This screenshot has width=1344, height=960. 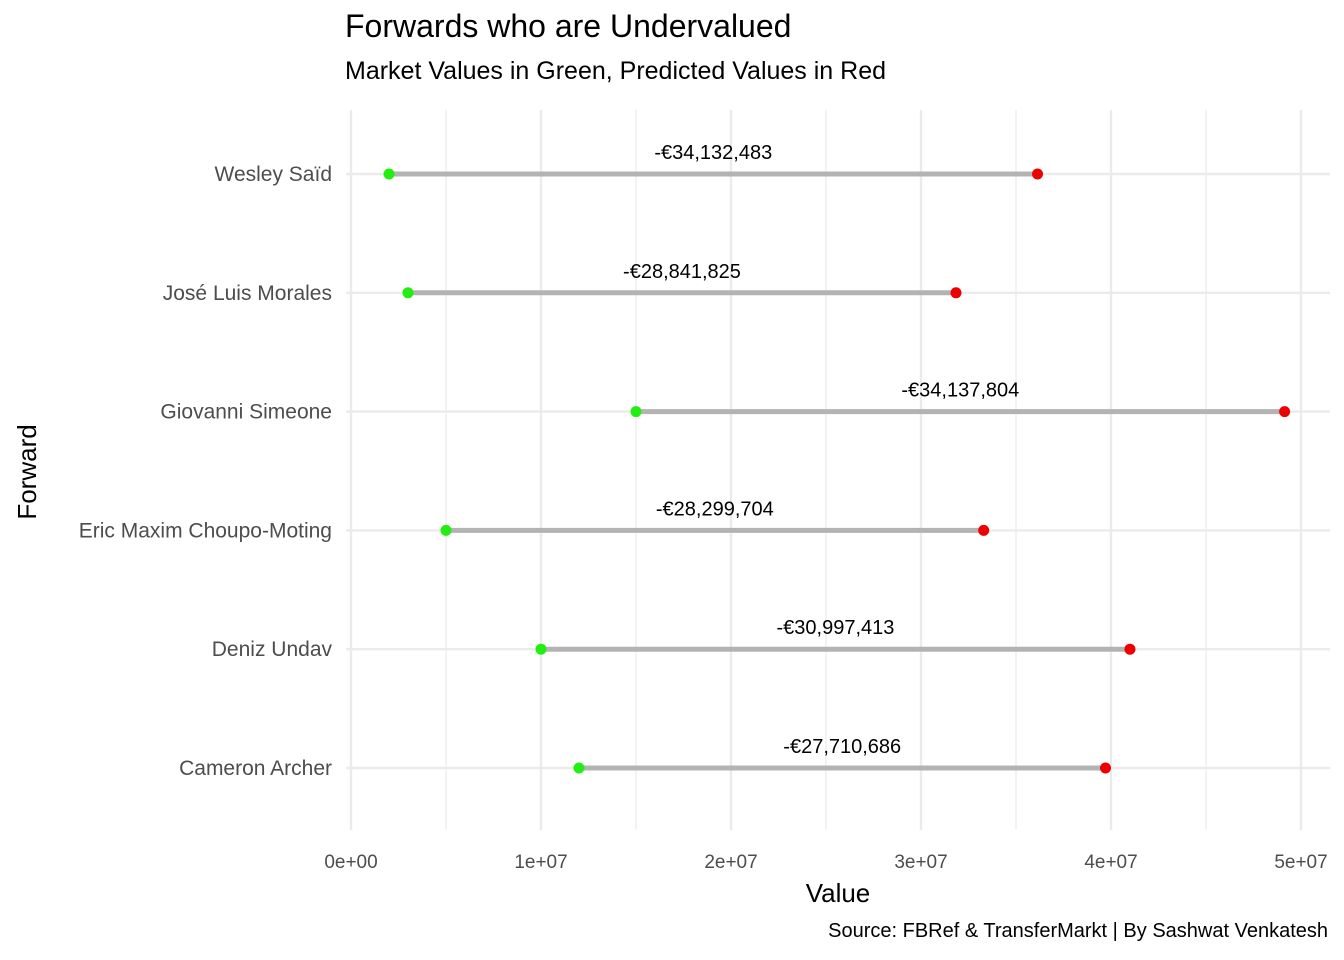 What do you see at coordinates (272, 649) in the screenshot?
I see `y-tick-label: Deniz Undav` at bounding box center [272, 649].